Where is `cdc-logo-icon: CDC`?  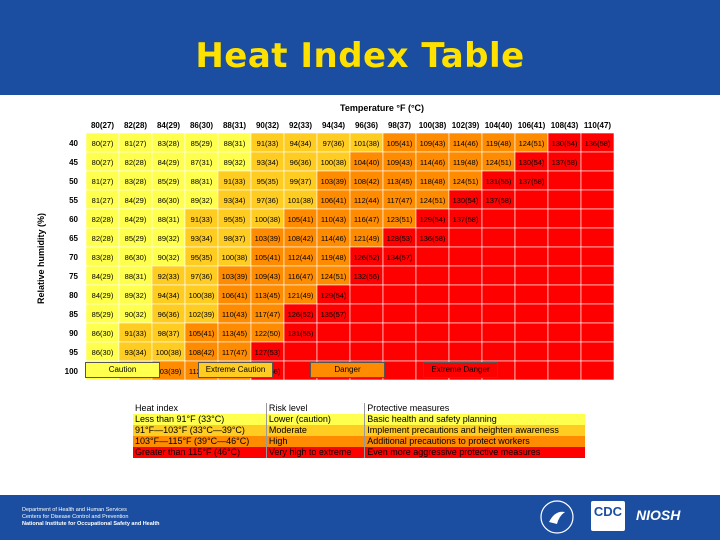
cdc-logo-icon: CDC is located at coordinates (608, 516).